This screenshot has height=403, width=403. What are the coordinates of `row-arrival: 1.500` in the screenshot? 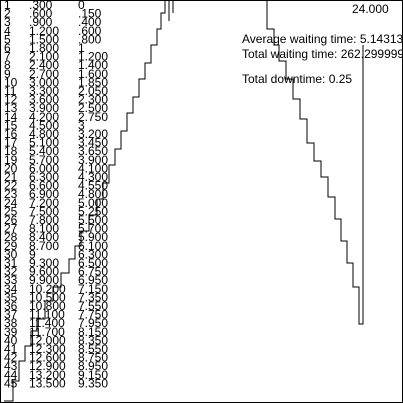 It's located at (44, 39).